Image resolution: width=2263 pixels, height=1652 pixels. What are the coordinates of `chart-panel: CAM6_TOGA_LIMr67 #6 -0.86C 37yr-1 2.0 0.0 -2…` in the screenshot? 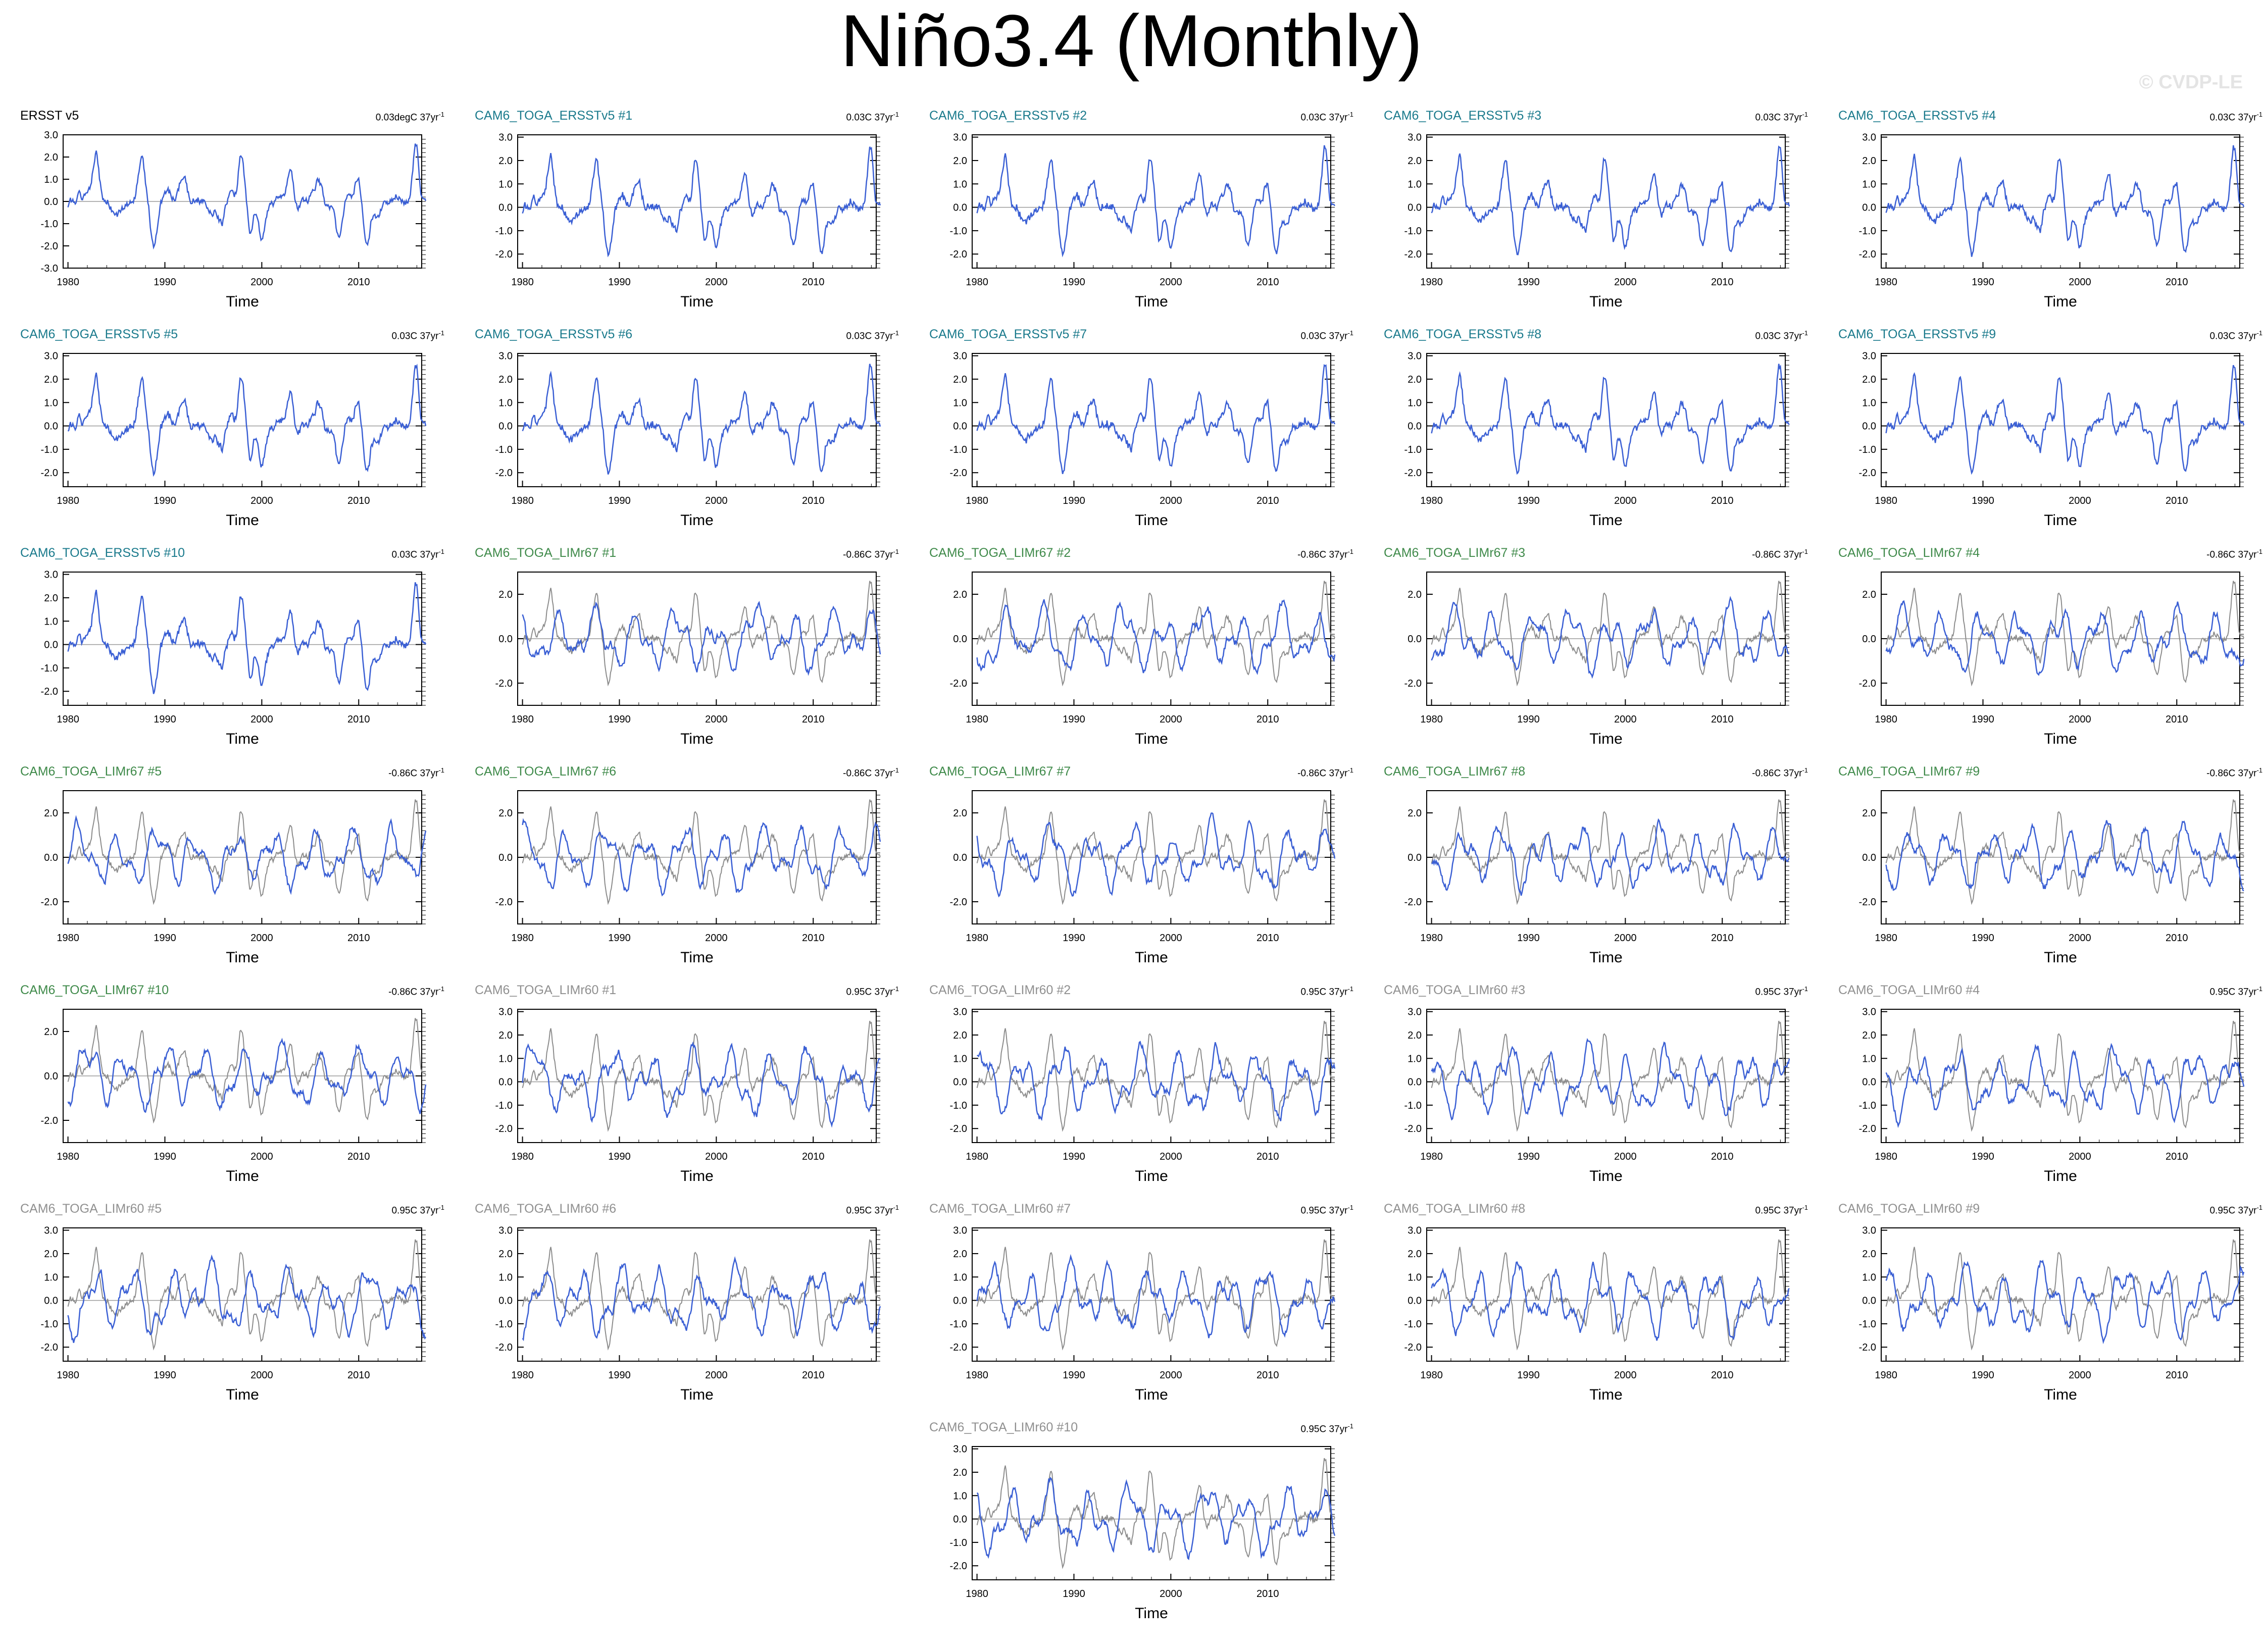 It's located at (687, 867).